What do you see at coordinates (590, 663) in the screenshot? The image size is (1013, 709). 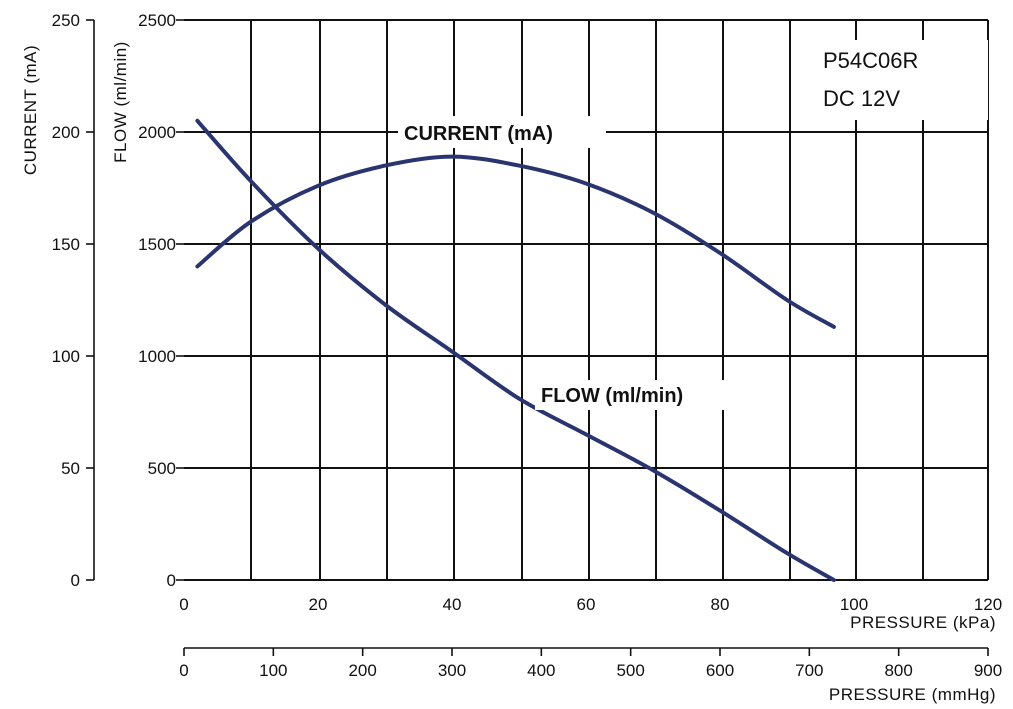 I see `mmhg-axis-ticks: 0 100 200 300 400 500 600 700 800 900` at bounding box center [590, 663].